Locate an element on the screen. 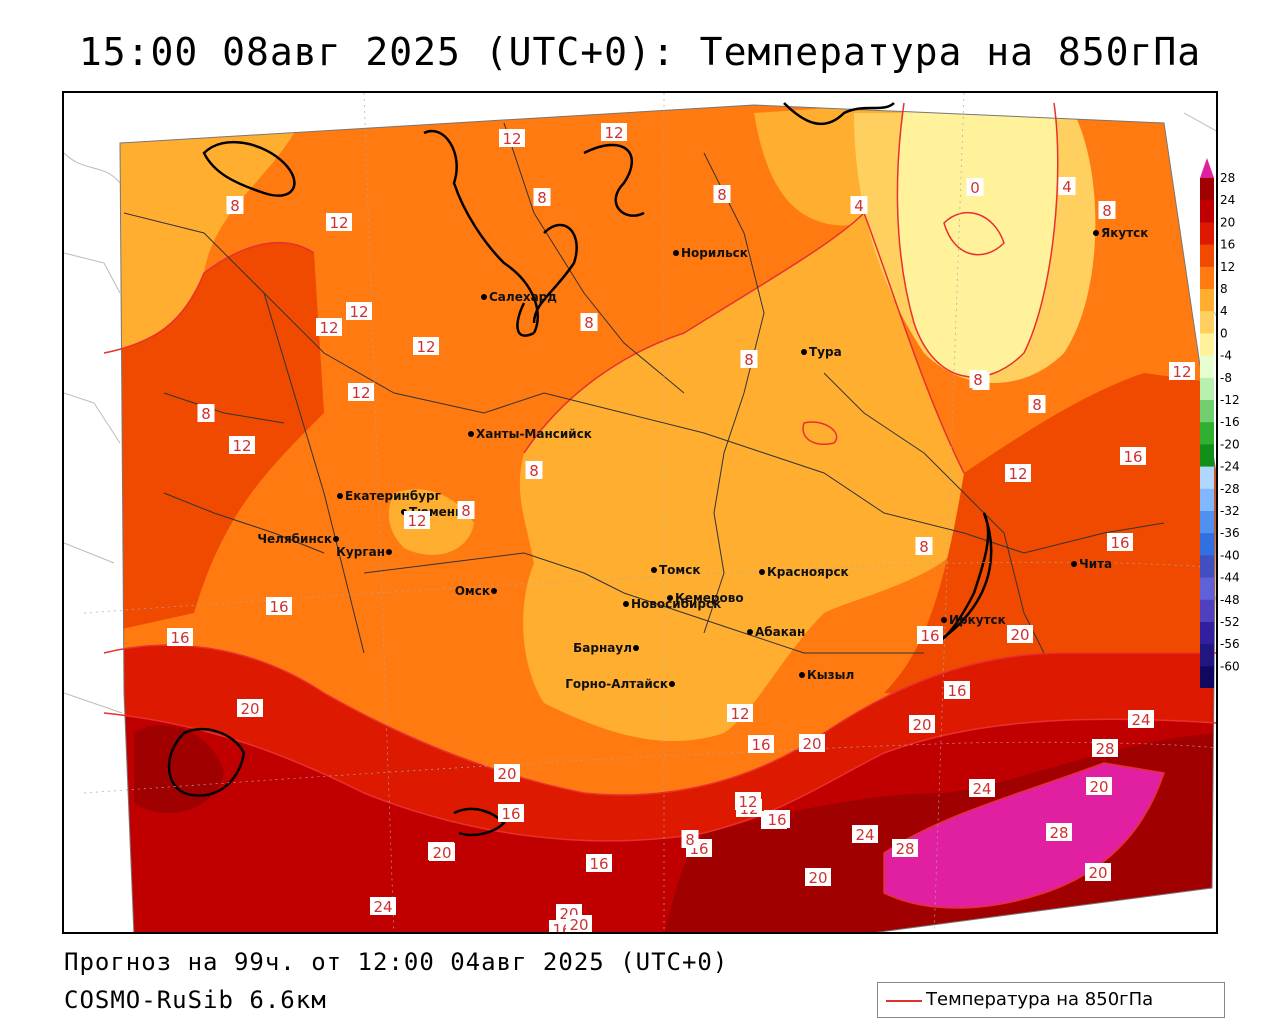  city-marker: Новосибирск is located at coordinates (672, 604).